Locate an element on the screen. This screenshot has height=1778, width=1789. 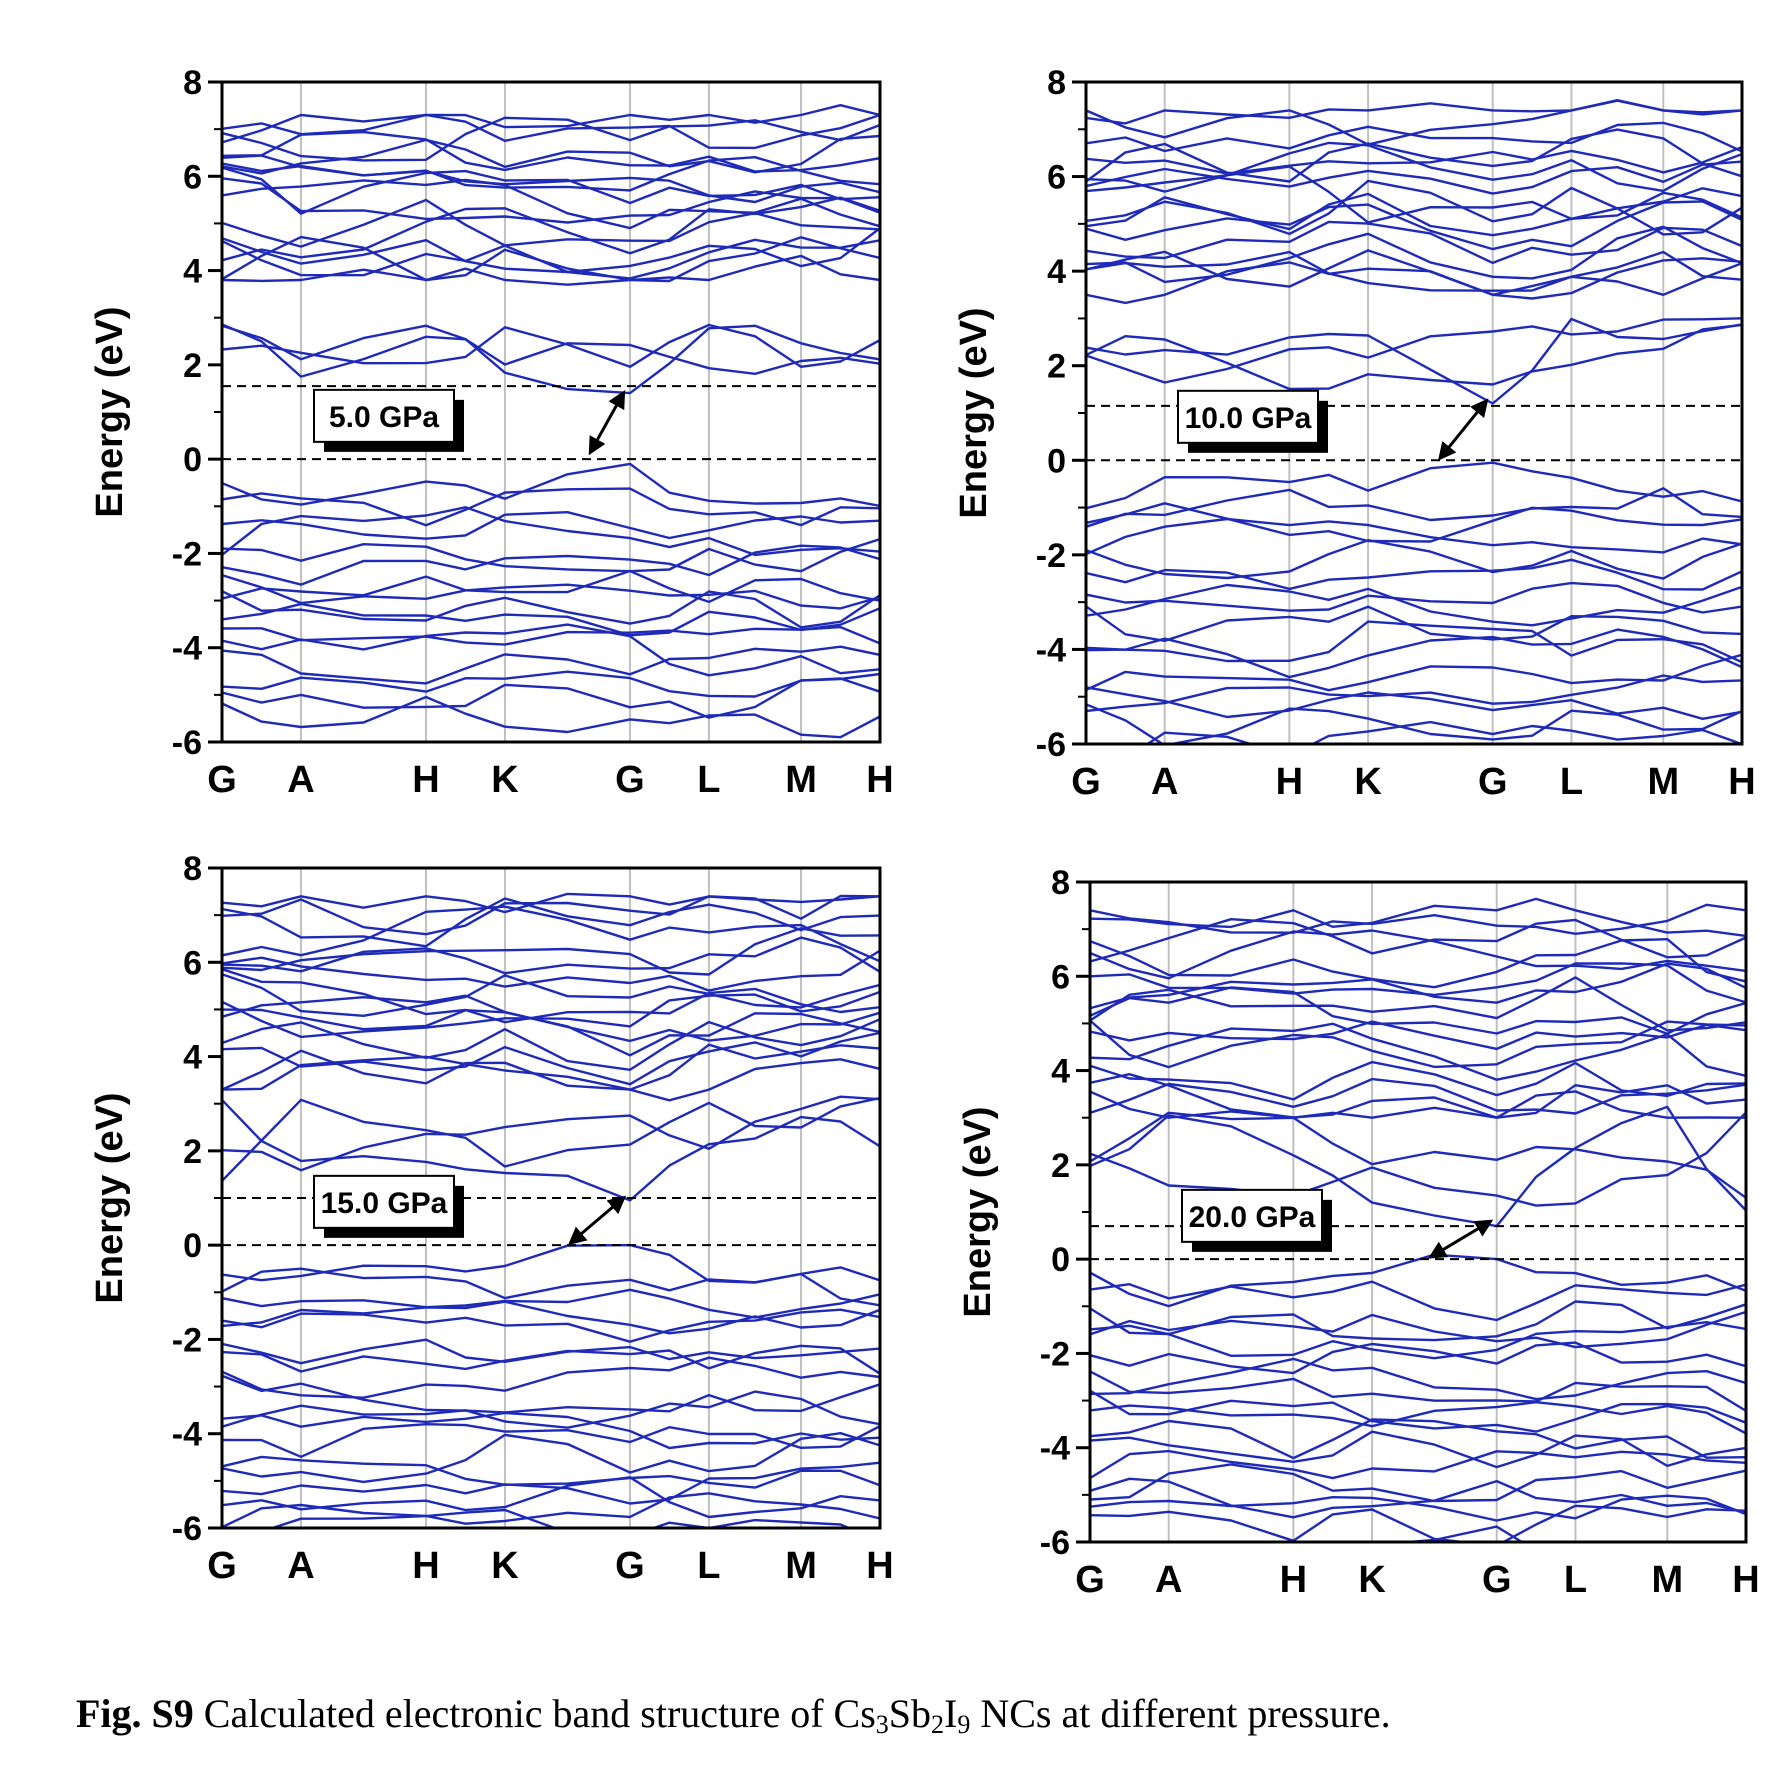
y-tick-label: -4 is located at coordinates (1051, 650).